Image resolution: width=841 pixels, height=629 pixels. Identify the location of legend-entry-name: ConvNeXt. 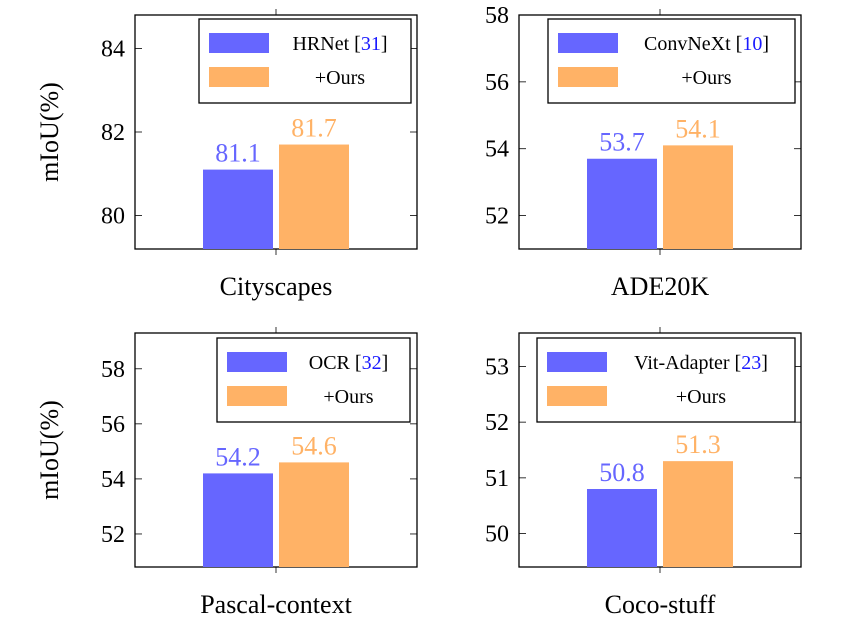
(687, 44).